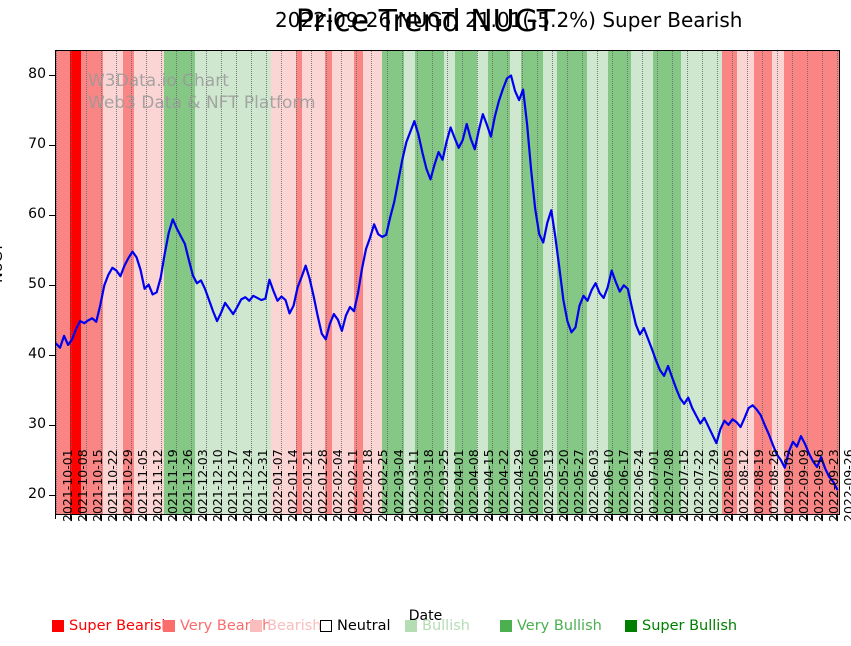 This screenshot has height=646, width=851. What do you see at coordinates (248, 485) in the screenshot?
I see `x-axis-tick-label: 2021-12-24` at bounding box center [248, 485].